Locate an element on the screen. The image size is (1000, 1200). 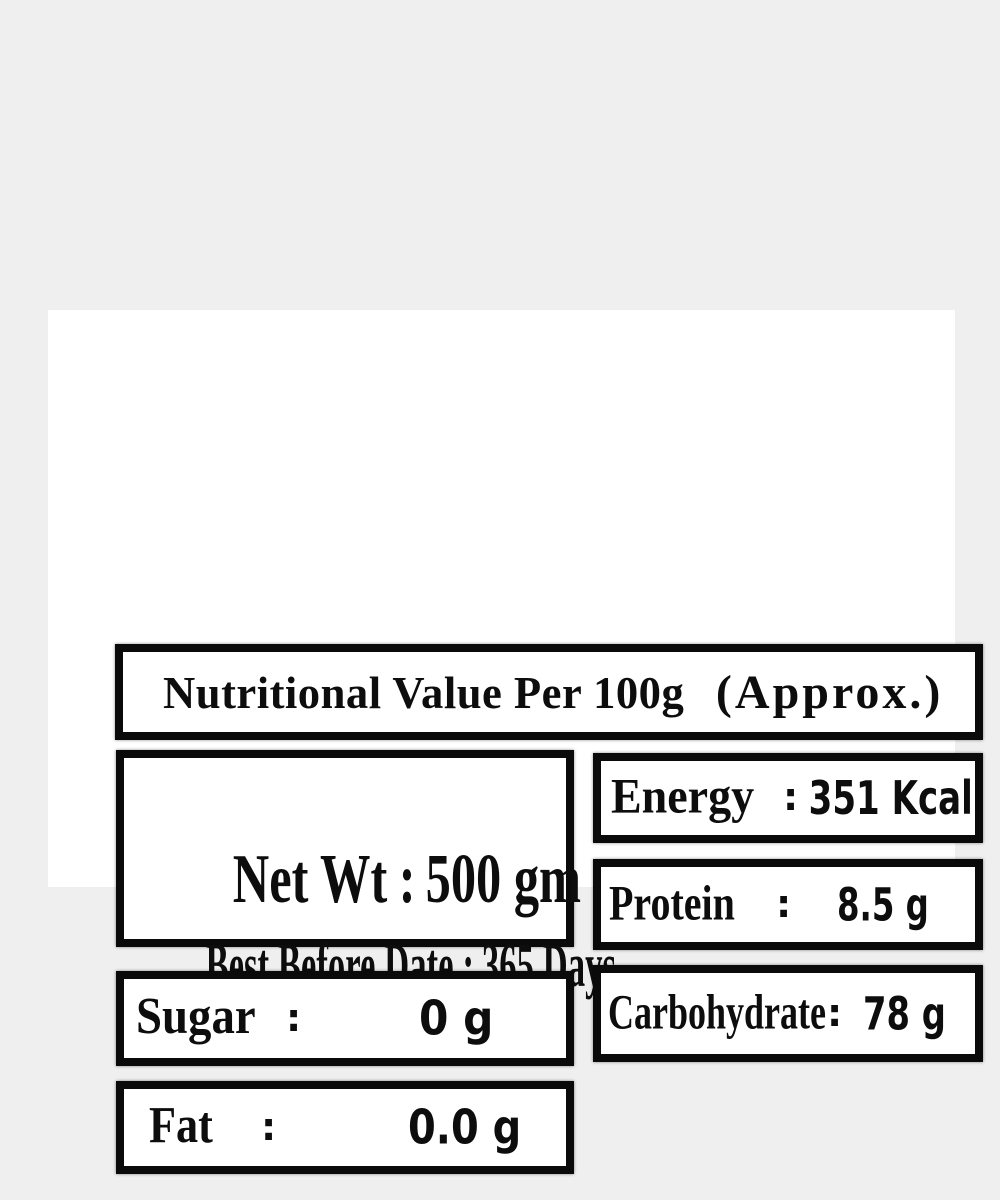
sugar-label: Sugar is located at coordinates (196, 1016).